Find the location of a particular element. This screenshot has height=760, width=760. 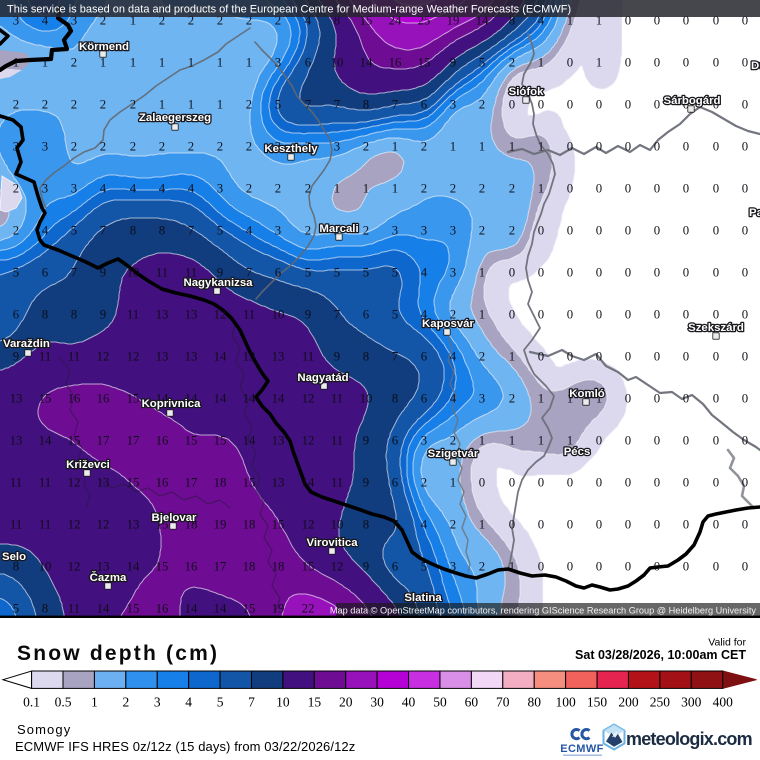

svg-text: 13 is located at coordinates (103, 483).